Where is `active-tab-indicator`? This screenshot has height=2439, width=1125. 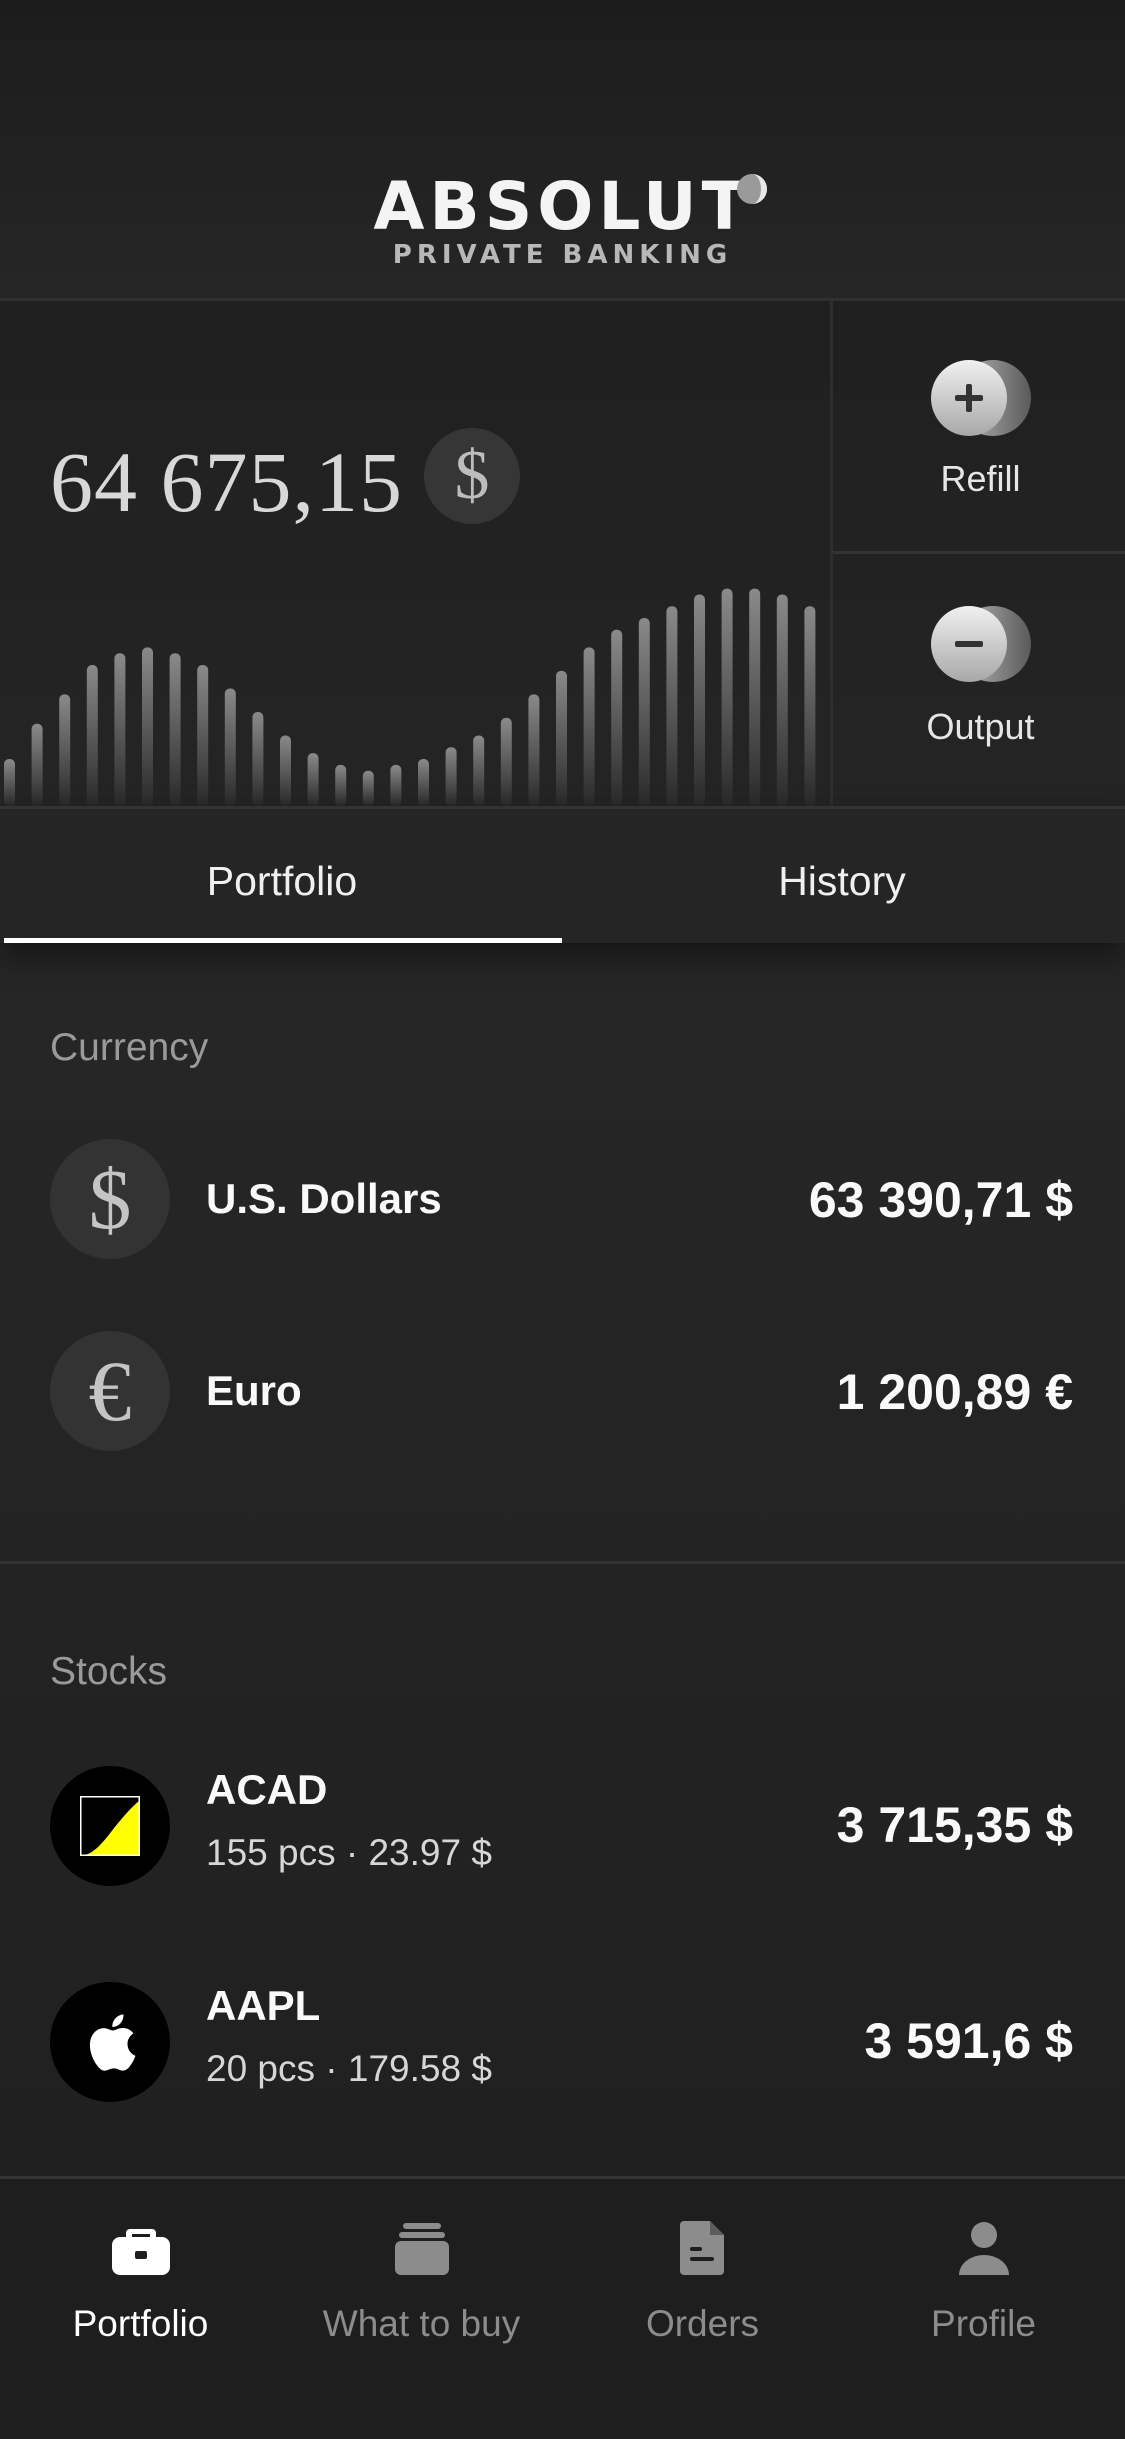 active-tab-indicator is located at coordinates (283, 940).